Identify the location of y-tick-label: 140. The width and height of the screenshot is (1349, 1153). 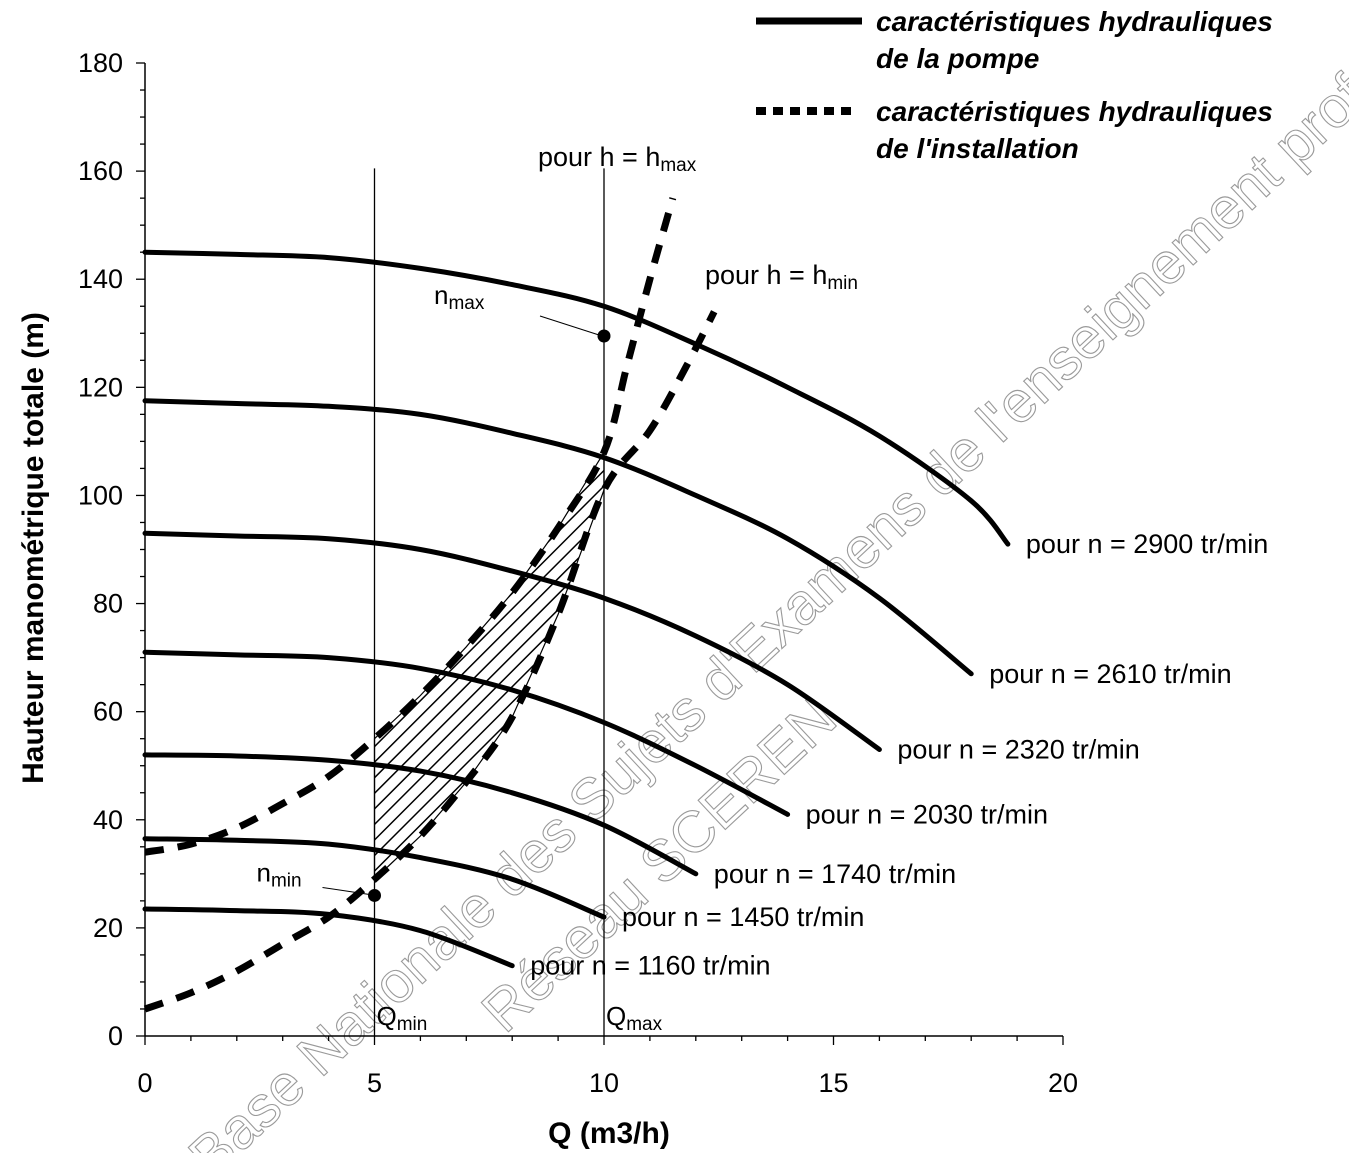
(100, 279).